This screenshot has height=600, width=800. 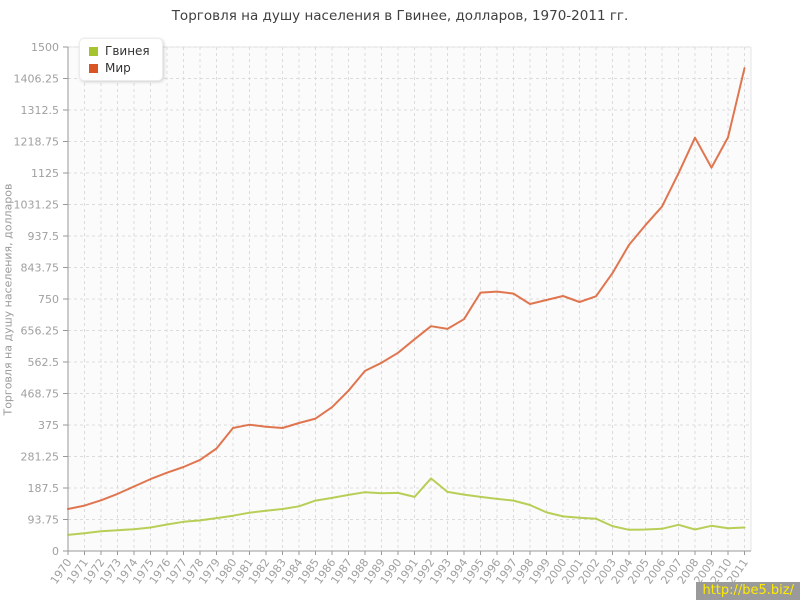 What do you see at coordinates (406, 506) in the screenshot?
I see `series-line-guinea` at bounding box center [406, 506].